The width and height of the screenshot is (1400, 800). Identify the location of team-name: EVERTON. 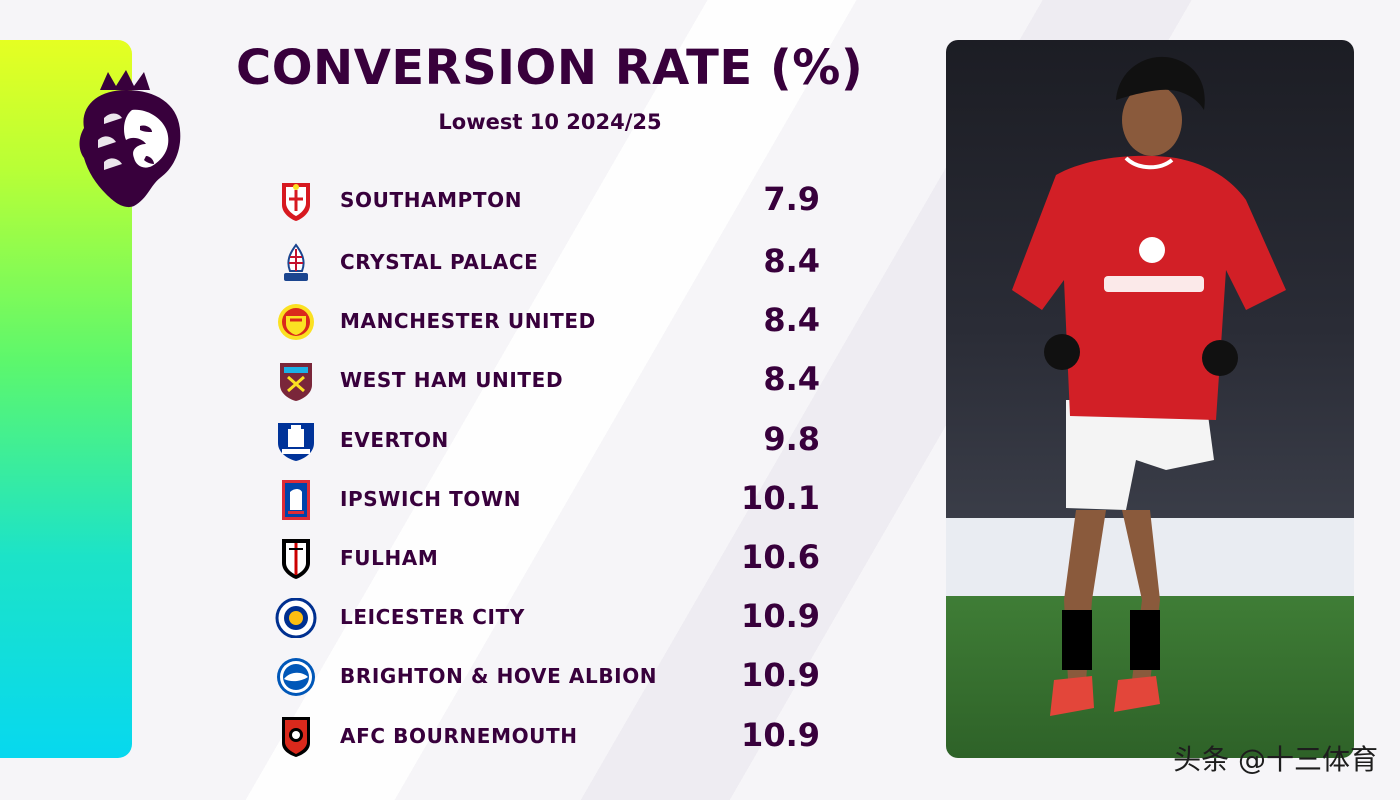
(394, 440).